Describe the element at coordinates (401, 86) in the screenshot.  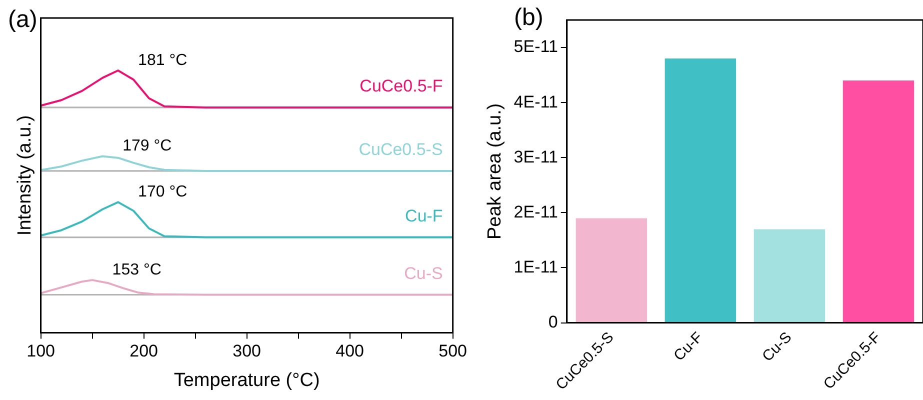
I see `series-label: CuCe0.5-F` at that location.